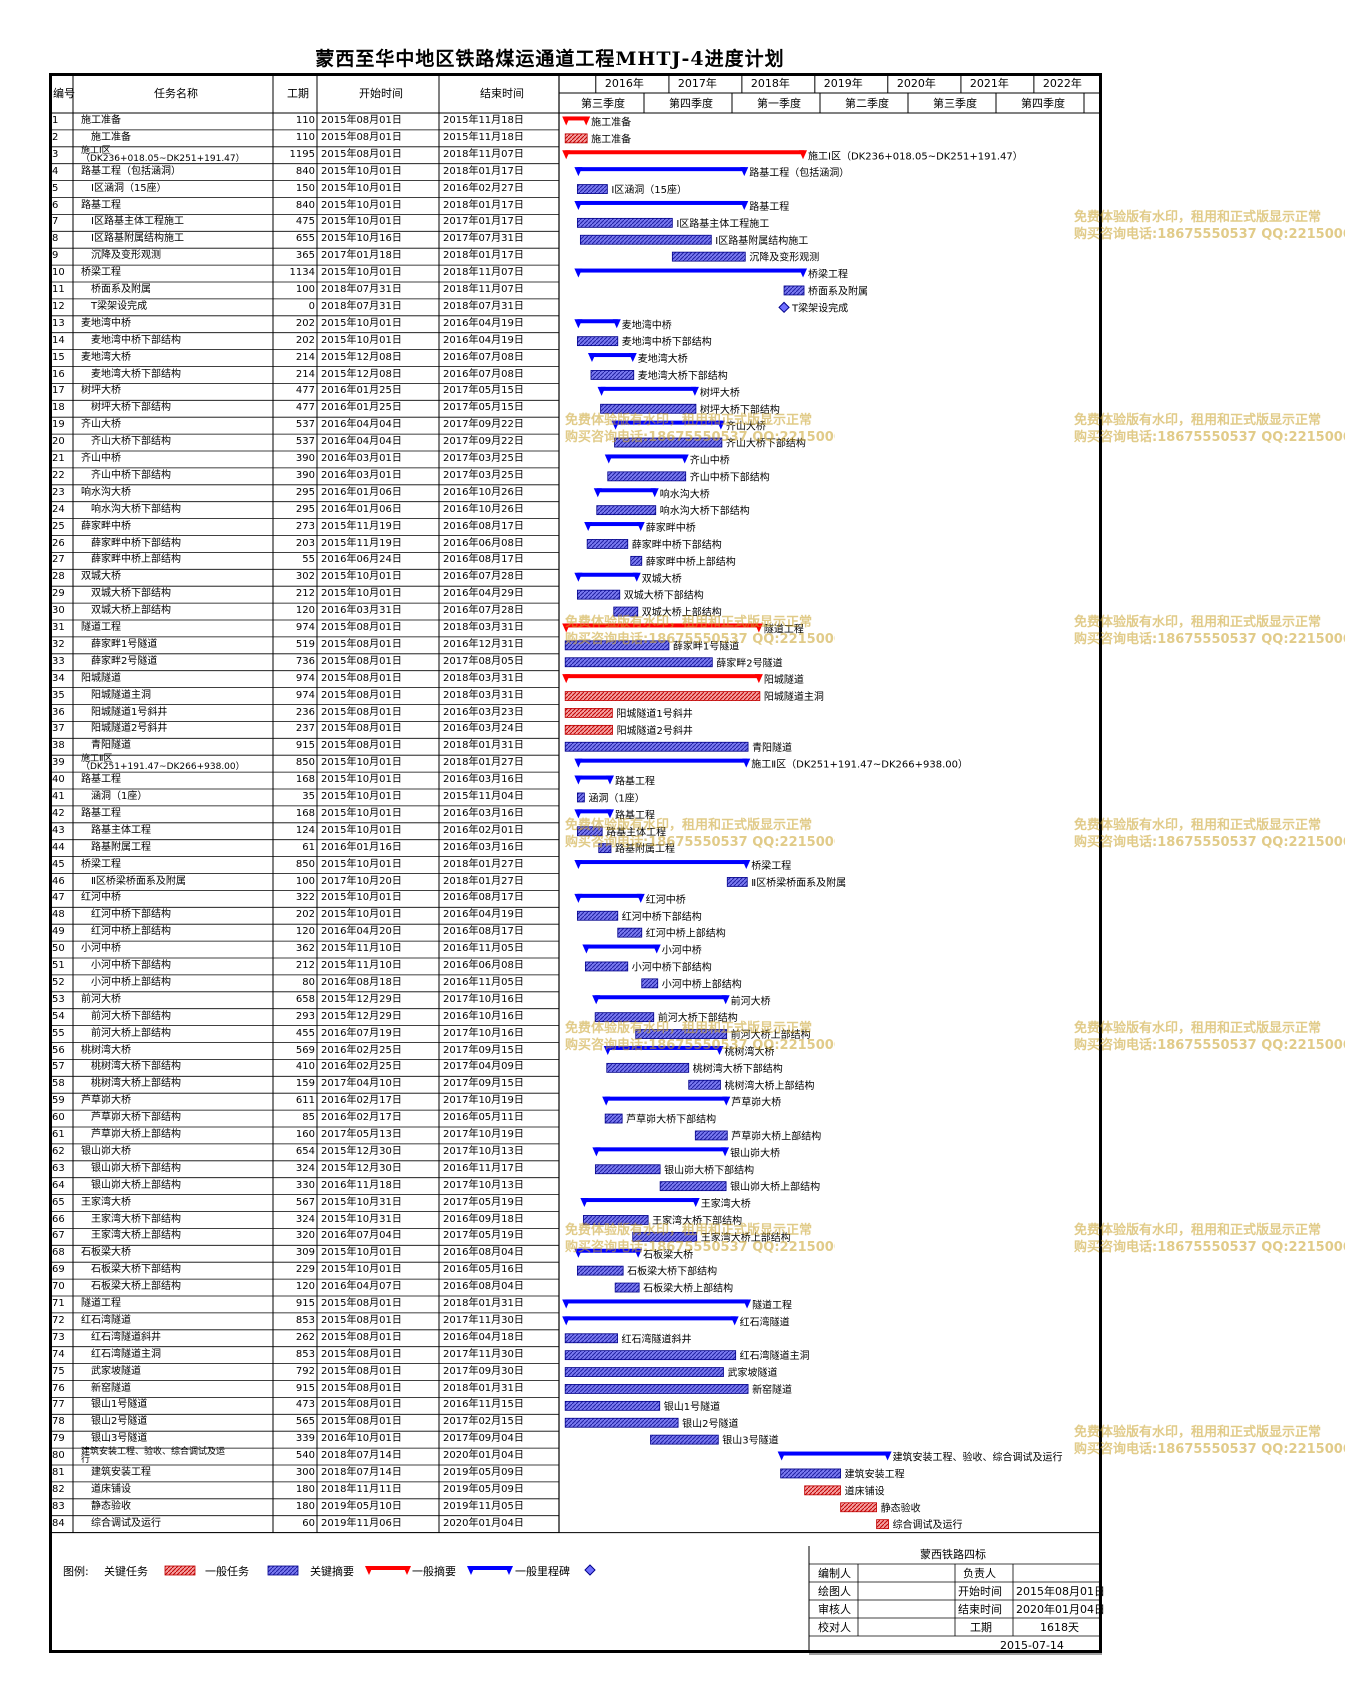 This screenshot has height=1701, width=1345. What do you see at coordinates (980, 1609) in the screenshot?
I see `info-end-label: 结束时间` at bounding box center [980, 1609].